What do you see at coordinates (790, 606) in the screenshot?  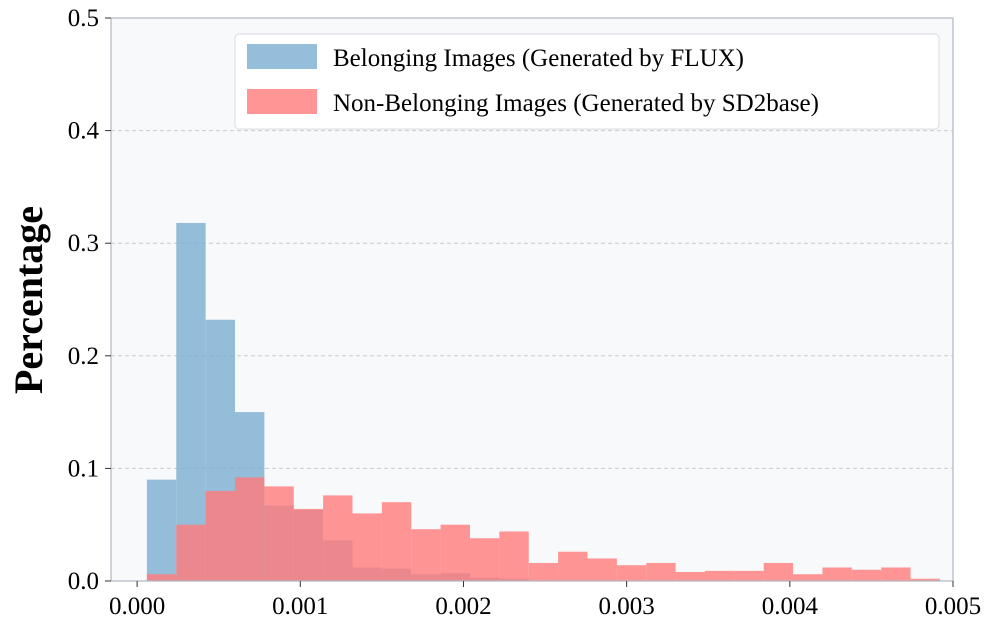 I see `x-tick-label: 0.004` at bounding box center [790, 606].